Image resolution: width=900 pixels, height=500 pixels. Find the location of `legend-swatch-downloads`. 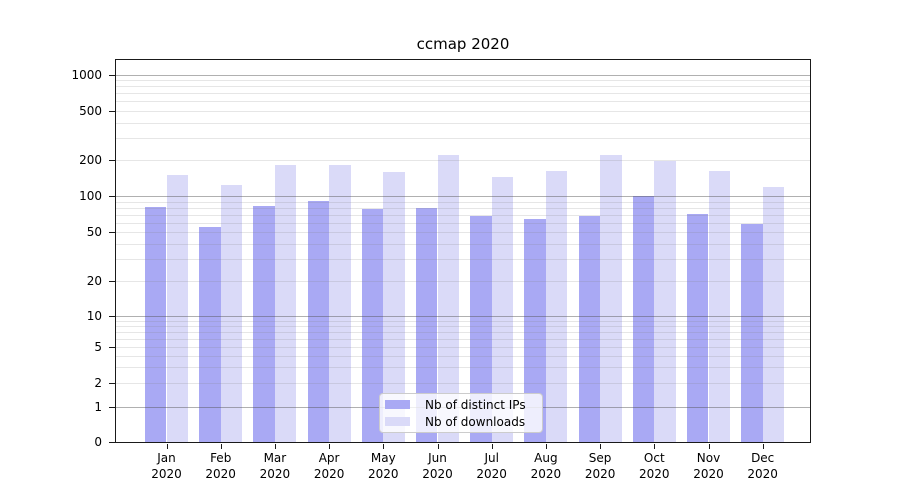

legend-swatch-downloads is located at coordinates (397, 421).